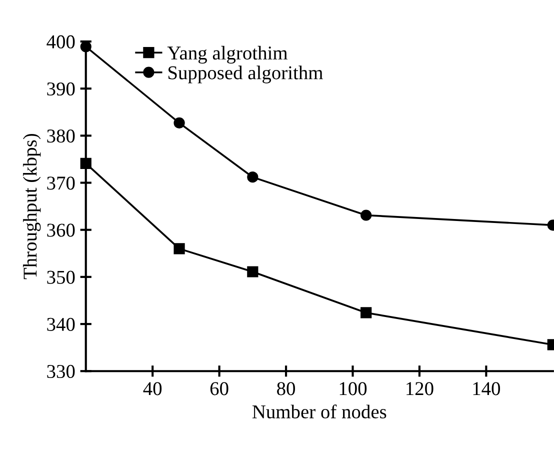 The image size is (554, 461). What do you see at coordinates (61, 230) in the screenshot?
I see `y-tick-label: 360` at bounding box center [61, 230].